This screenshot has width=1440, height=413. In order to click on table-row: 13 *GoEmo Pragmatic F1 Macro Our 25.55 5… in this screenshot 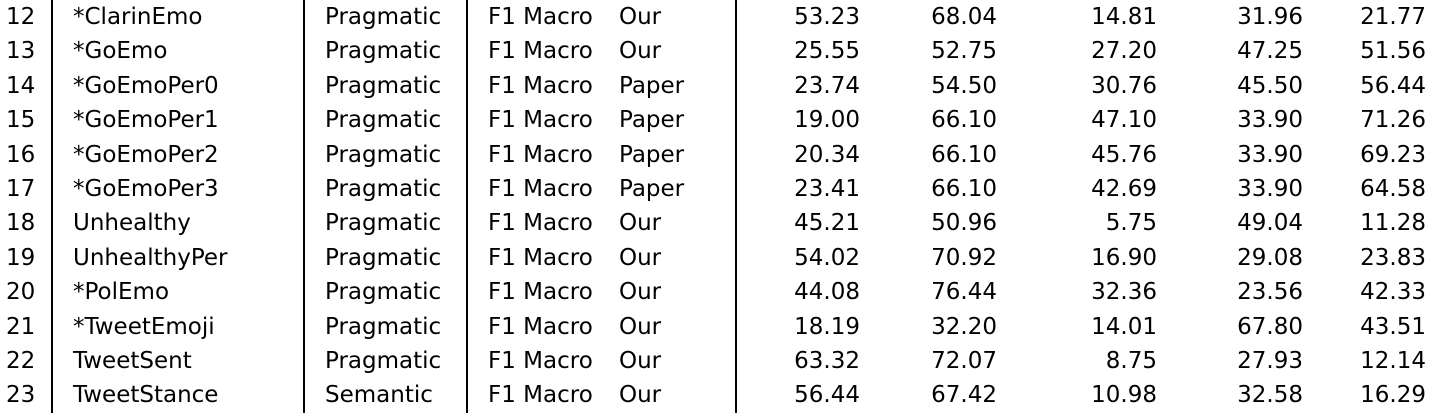, I will do `click(720, 51)`.